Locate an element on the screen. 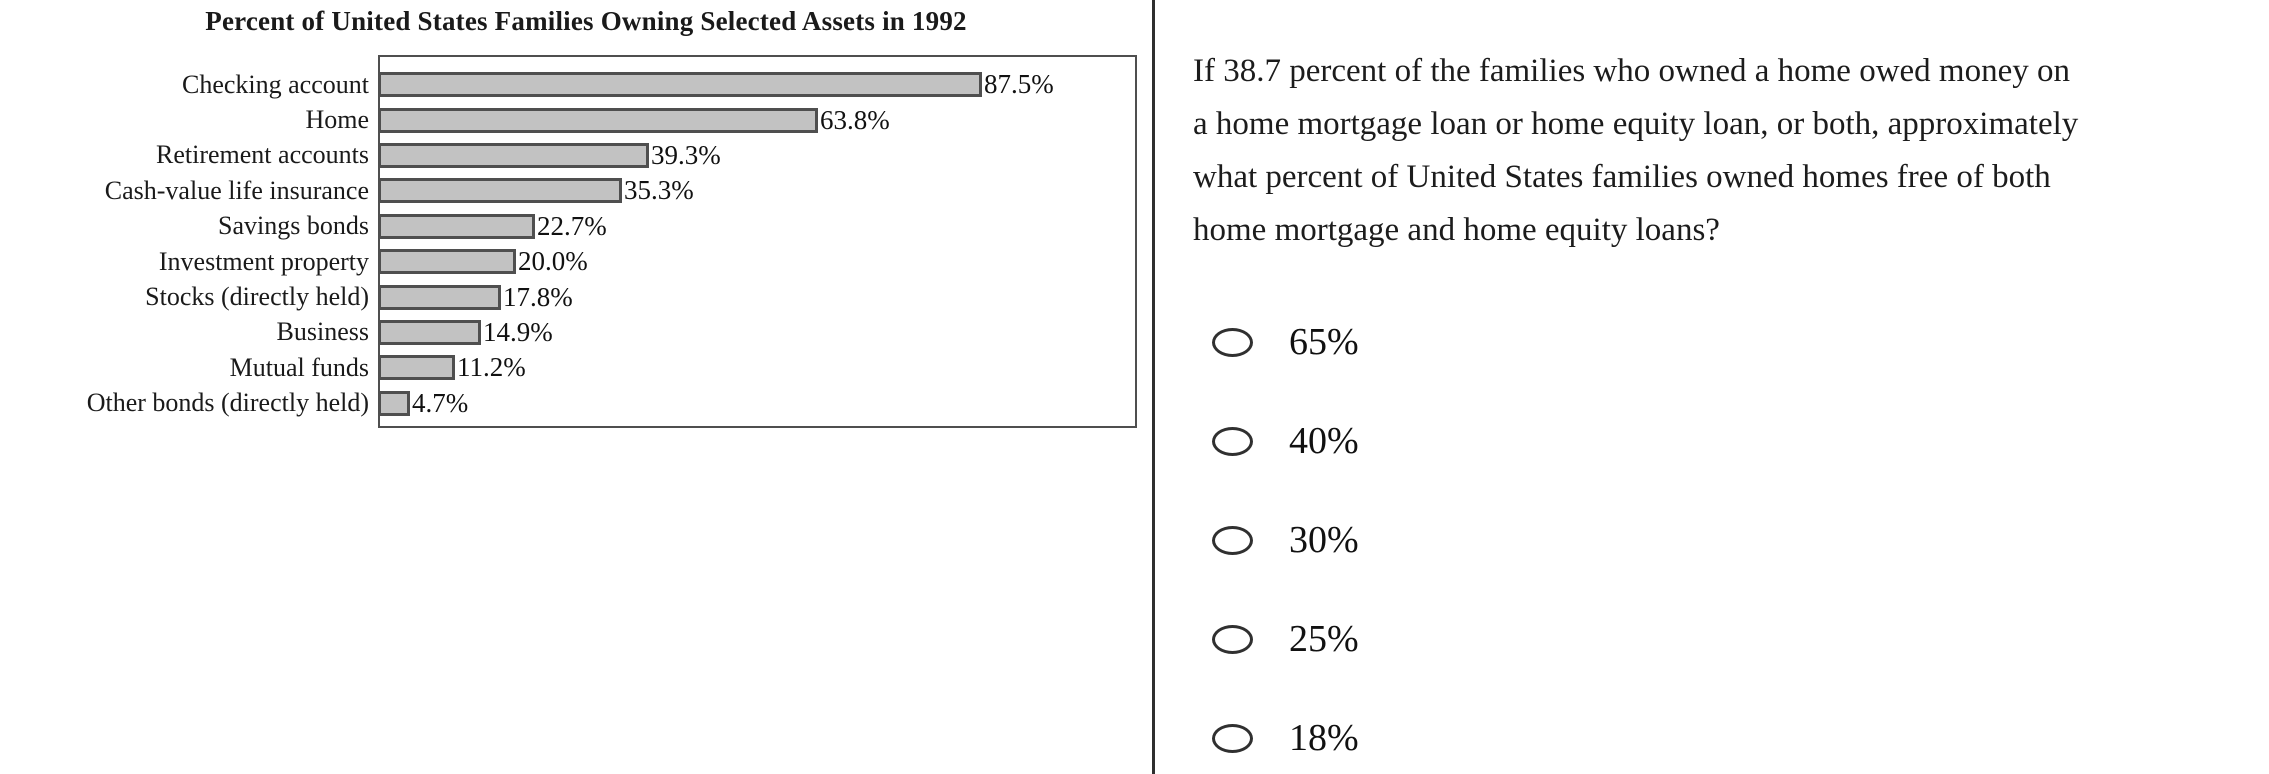 The height and width of the screenshot is (774, 2269). value-label: 17.8% is located at coordinates (538, 296).